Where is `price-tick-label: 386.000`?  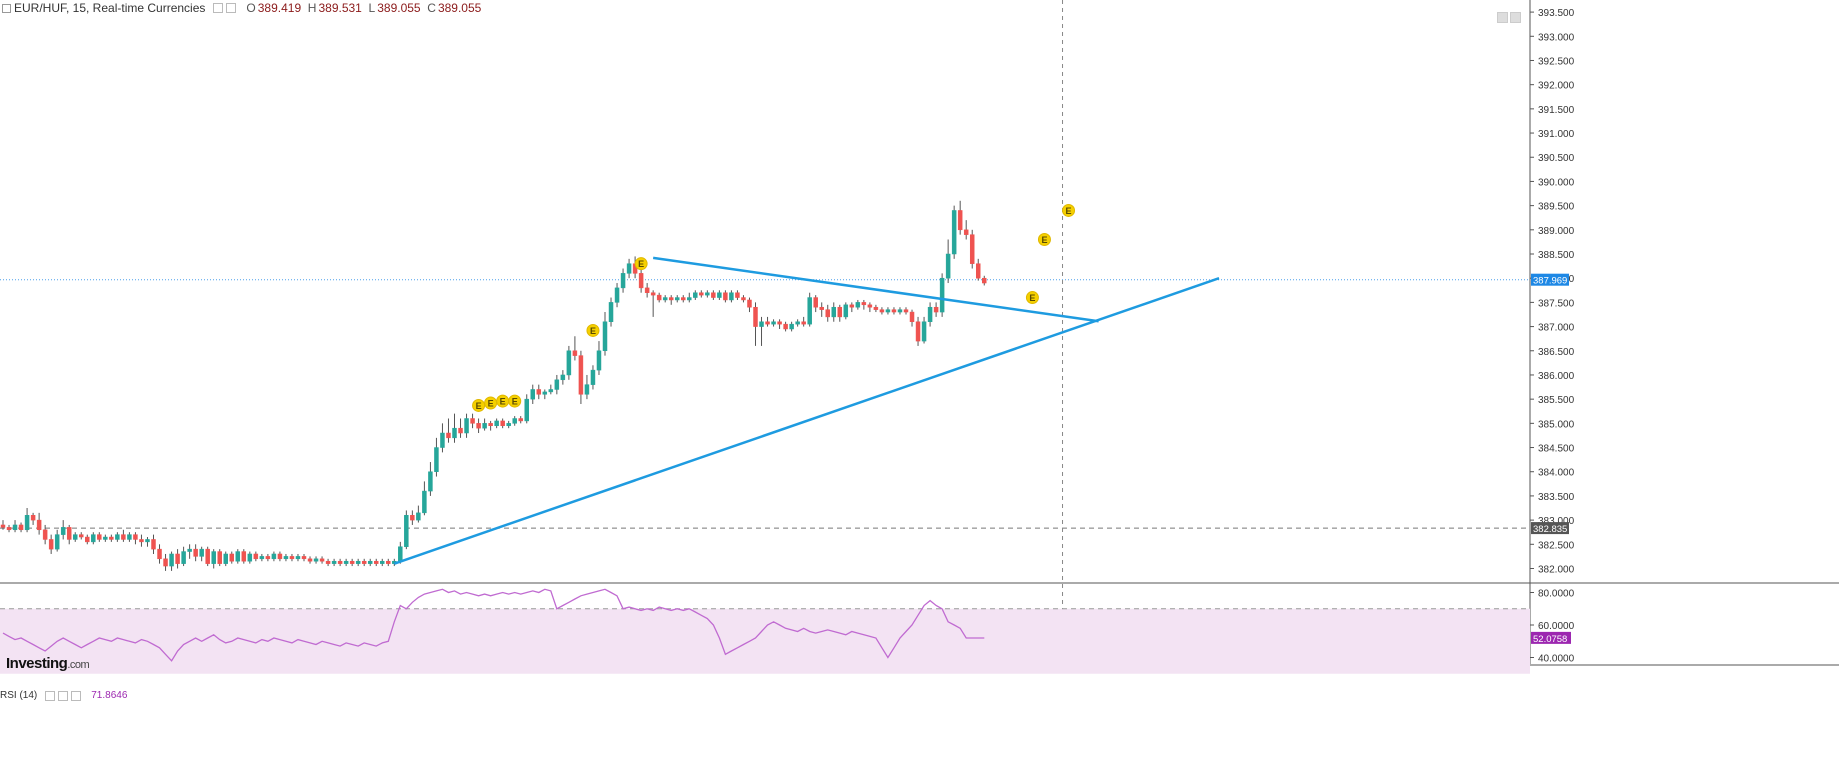
price-tick-label: 386.000 is located at coordinates (1556, 376).